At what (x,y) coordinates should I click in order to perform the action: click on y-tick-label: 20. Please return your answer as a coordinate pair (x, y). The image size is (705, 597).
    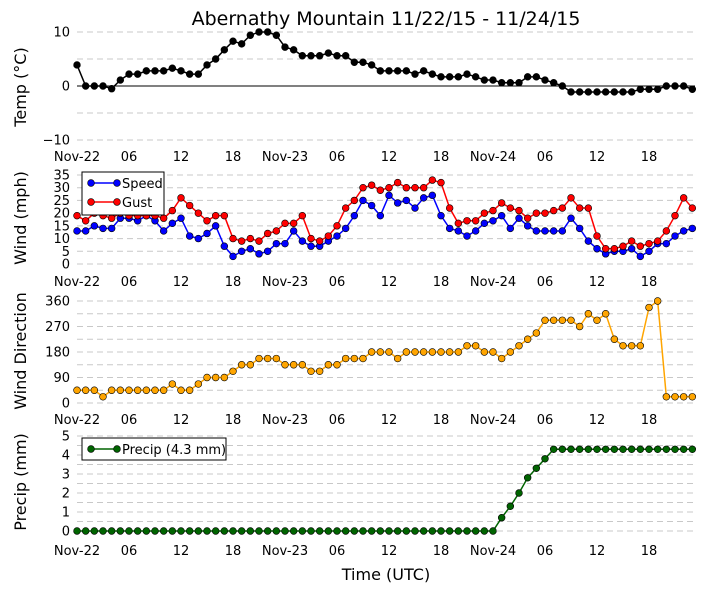
    Looking at the image, I should click on (61, 214).